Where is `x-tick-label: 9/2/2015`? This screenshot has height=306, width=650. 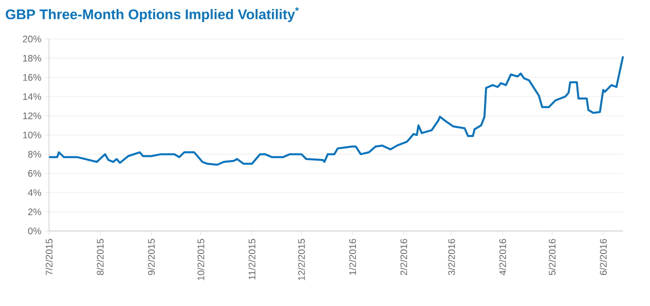
x-tick-label: 9/2/2015 is located at coordinates (151, 257).